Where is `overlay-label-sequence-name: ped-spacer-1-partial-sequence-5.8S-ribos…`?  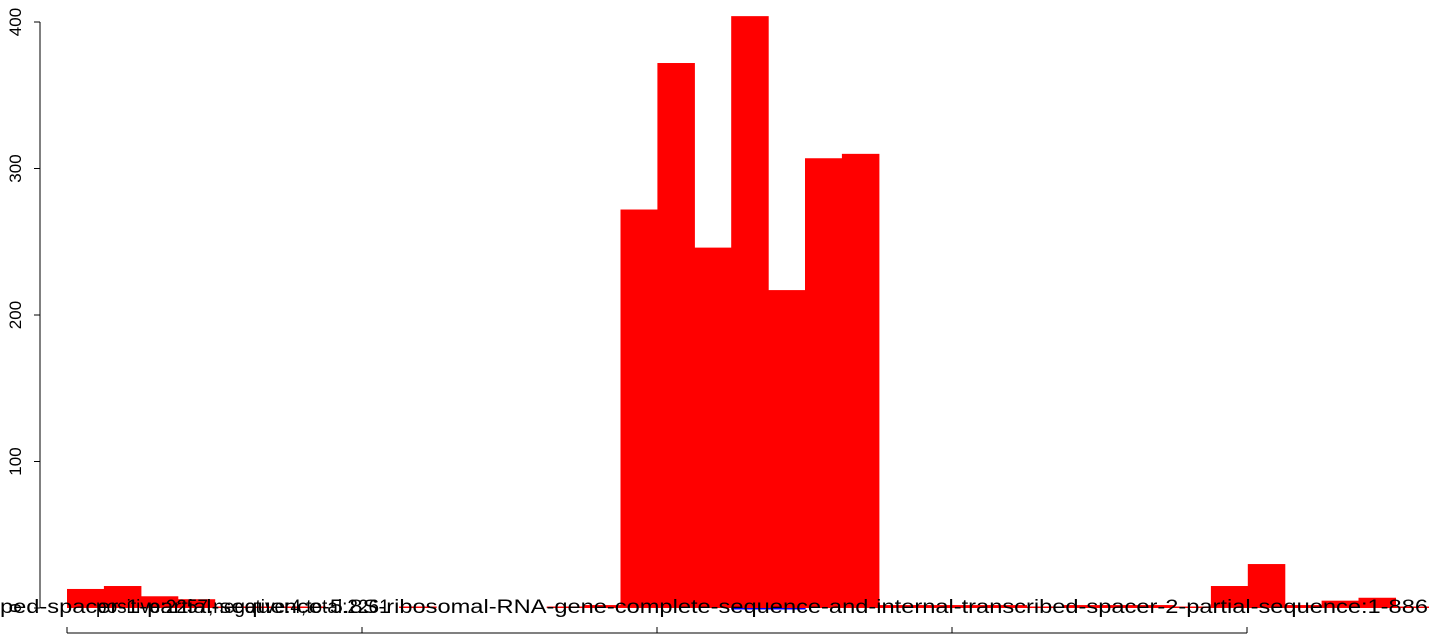
overlay-label-sequence-name: ped-spacer-1-partial-sequence-5.8S-ribos… is located at coordinates (714, 607).